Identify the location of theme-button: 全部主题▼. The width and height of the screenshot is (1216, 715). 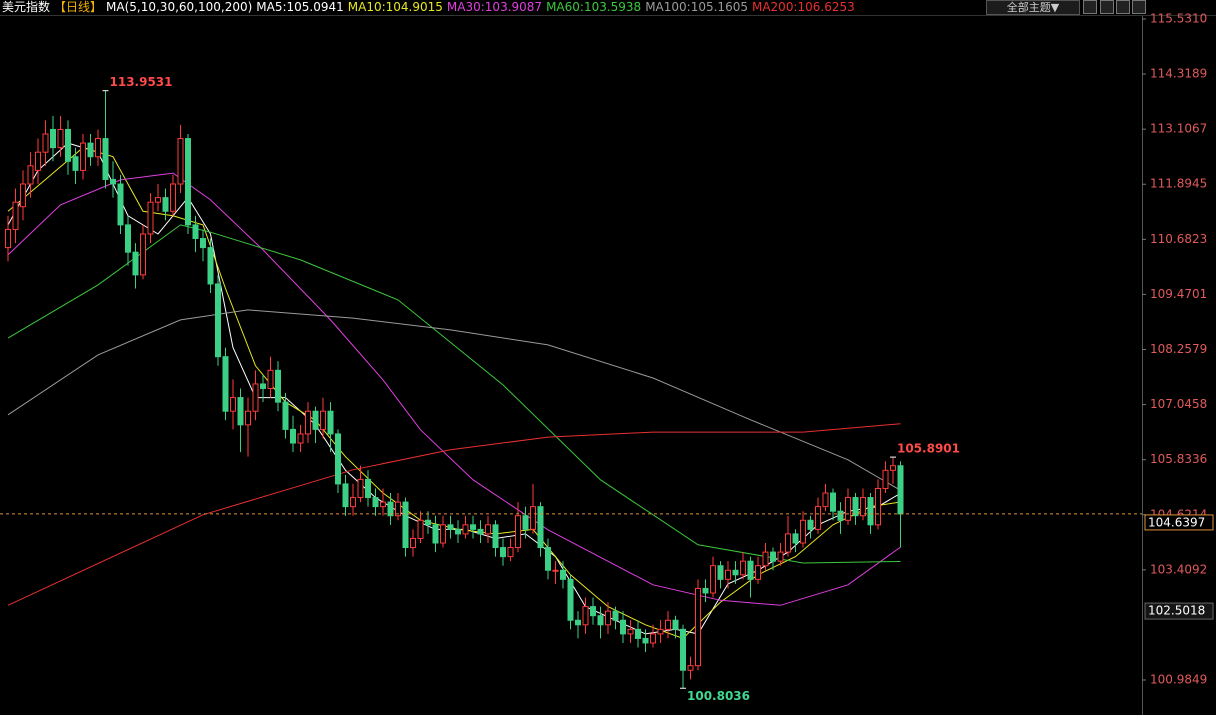
(1033, 7).